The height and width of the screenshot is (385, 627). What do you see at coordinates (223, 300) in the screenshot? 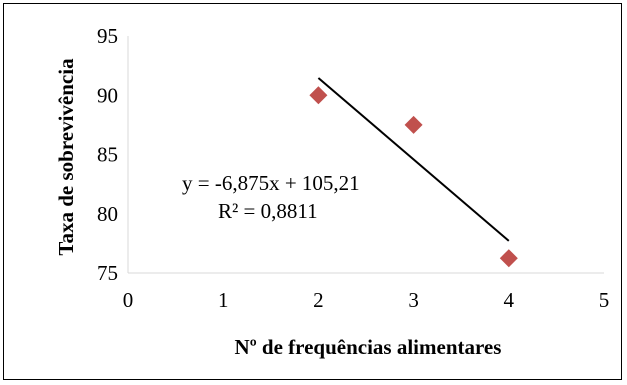
I see `x-tick-label: 1` at bounding box center [223, 300].